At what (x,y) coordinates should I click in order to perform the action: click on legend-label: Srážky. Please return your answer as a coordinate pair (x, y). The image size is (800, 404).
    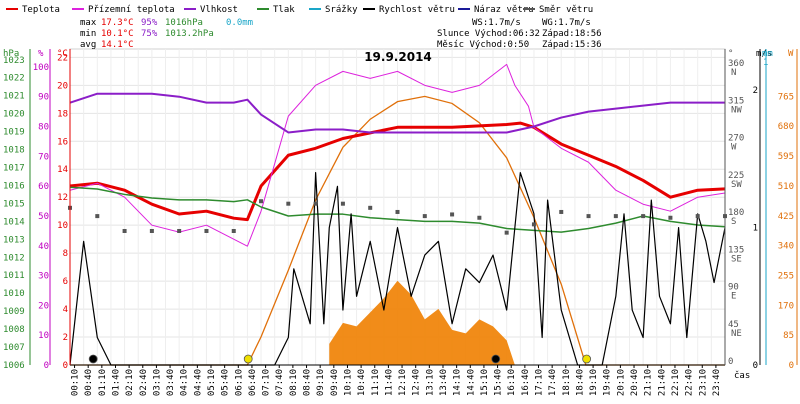
    Looking at the image, I should click on (341, 10).